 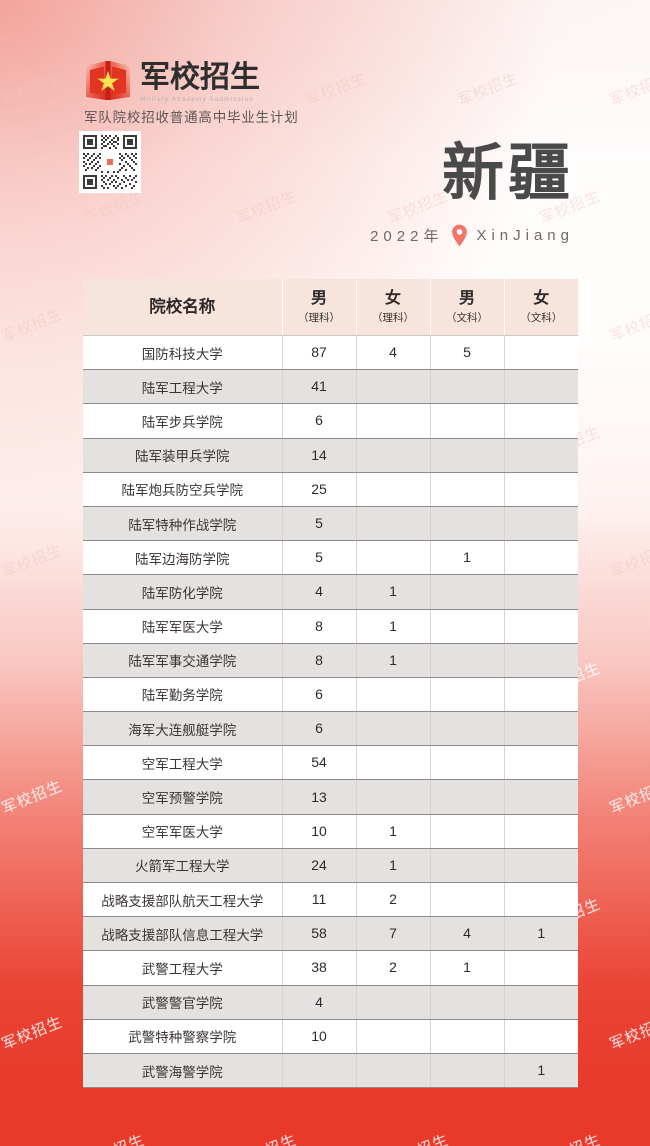 What do you see at coordinates (183, 421) in the screenshot?
I see `cell-school-name: 陆军步兵学院` at bounding box center [183, 421].